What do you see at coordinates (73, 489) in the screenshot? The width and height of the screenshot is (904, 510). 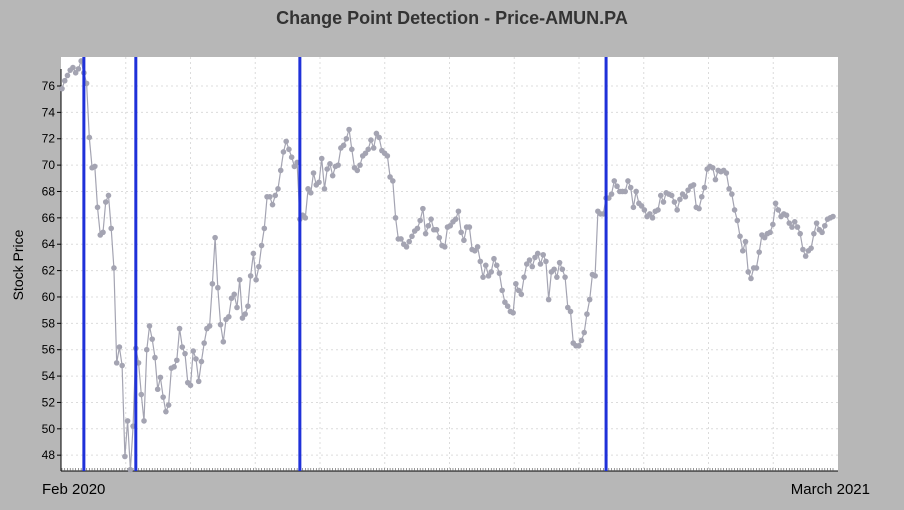 I see `x-start-label: Feb 2020` at bounding box center [73, 489].